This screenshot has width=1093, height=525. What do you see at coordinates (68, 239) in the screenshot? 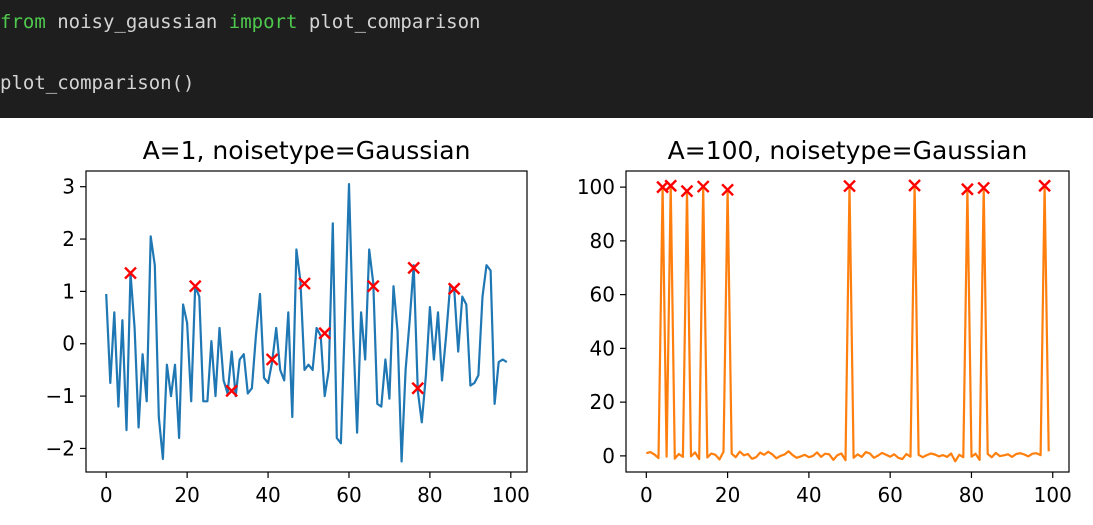
I see `y-tick-label: 2` at bounding box center [68, 239].